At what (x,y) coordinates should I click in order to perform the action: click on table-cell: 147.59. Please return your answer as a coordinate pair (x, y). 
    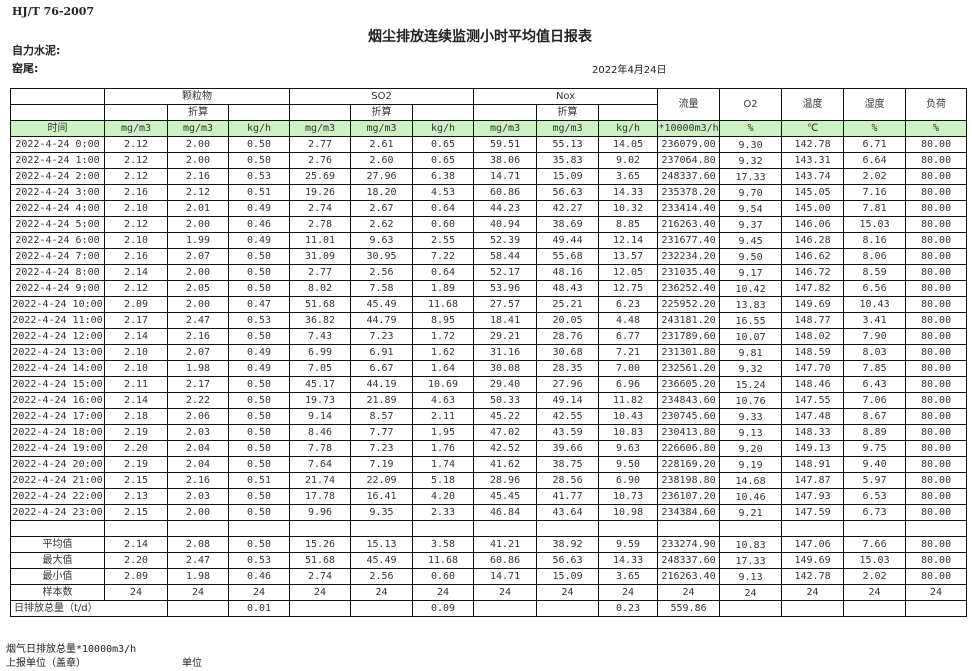
    Looking at the image, I should click on (813, 512).